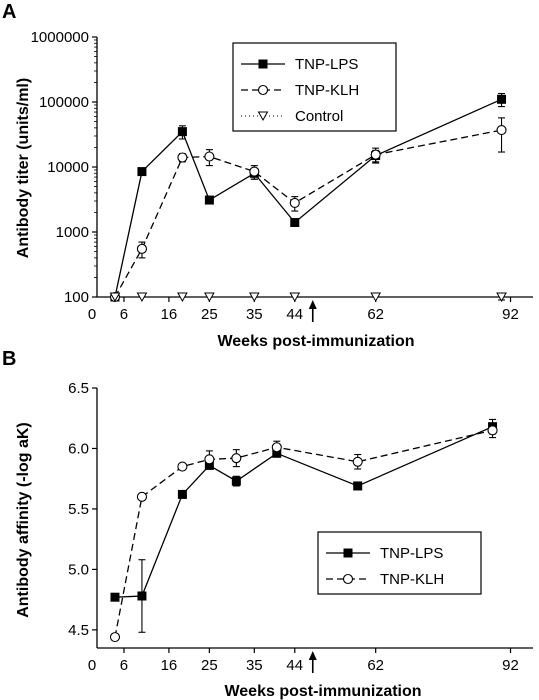 The width and height of the screenshot is (539, 700). I want to click on panel-b-legend-box, so click(399, 563).